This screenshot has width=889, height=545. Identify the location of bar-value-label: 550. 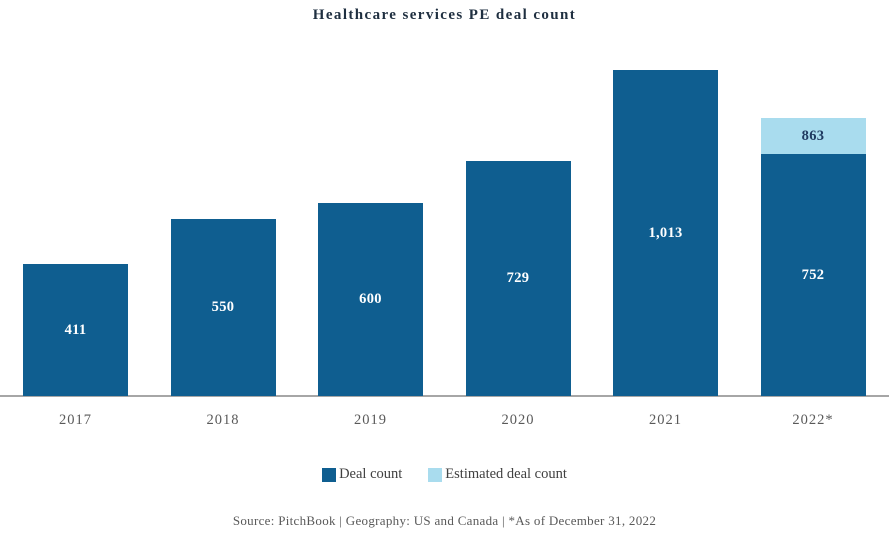
(223, 307).